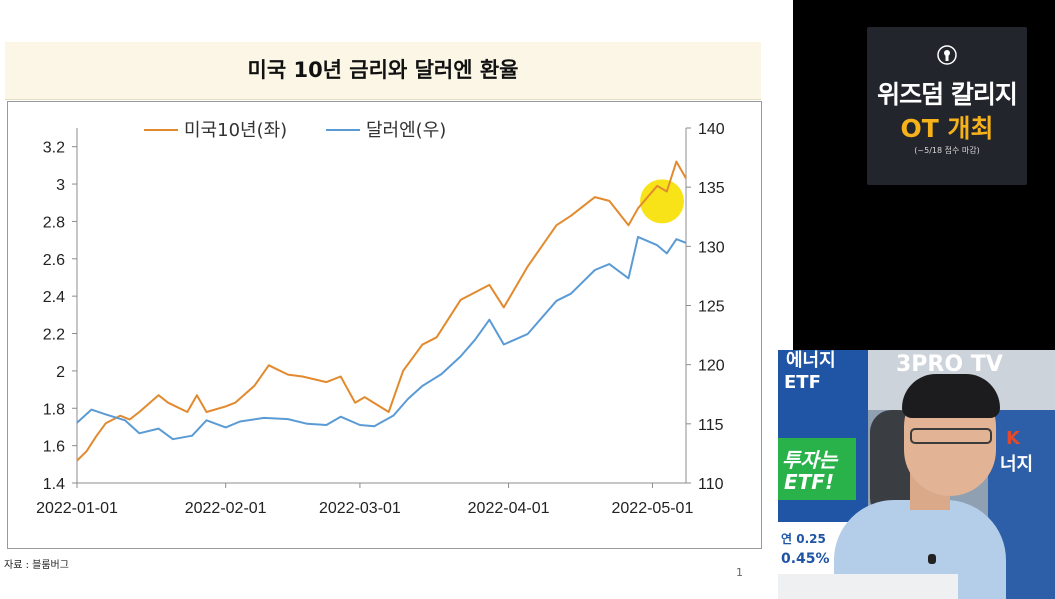 This screenshot has height=599, width=1055. I want to click on desk, so click(868, 586).